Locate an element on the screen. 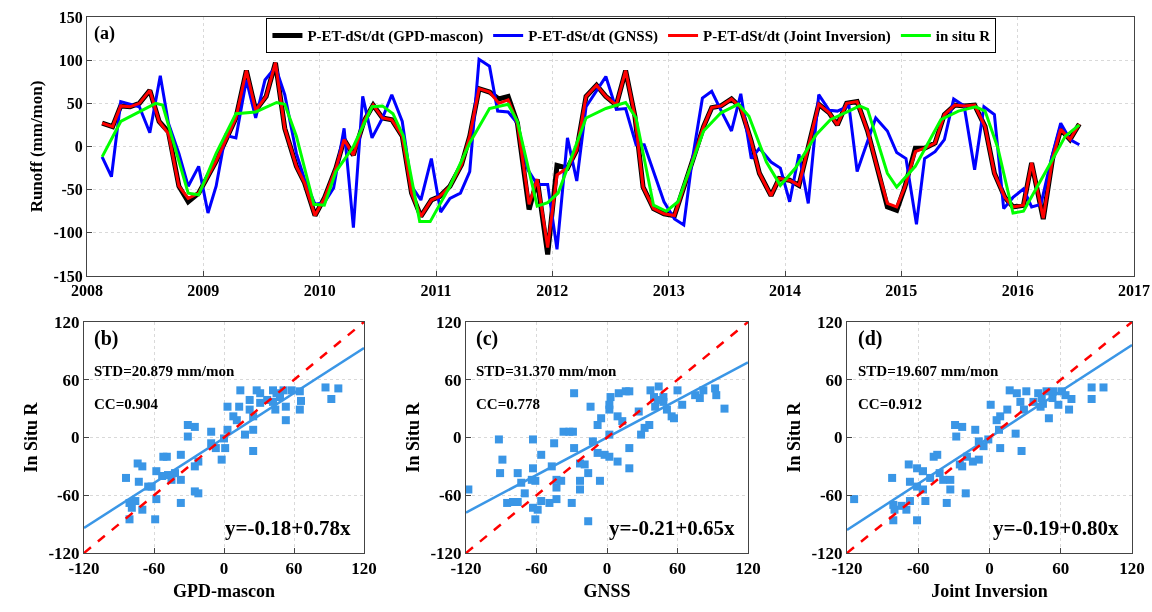 The image size is (1152, 612). legend-label: P-ET-dSt/dt (Joint Inversion) is located at coordinates (797, 37).